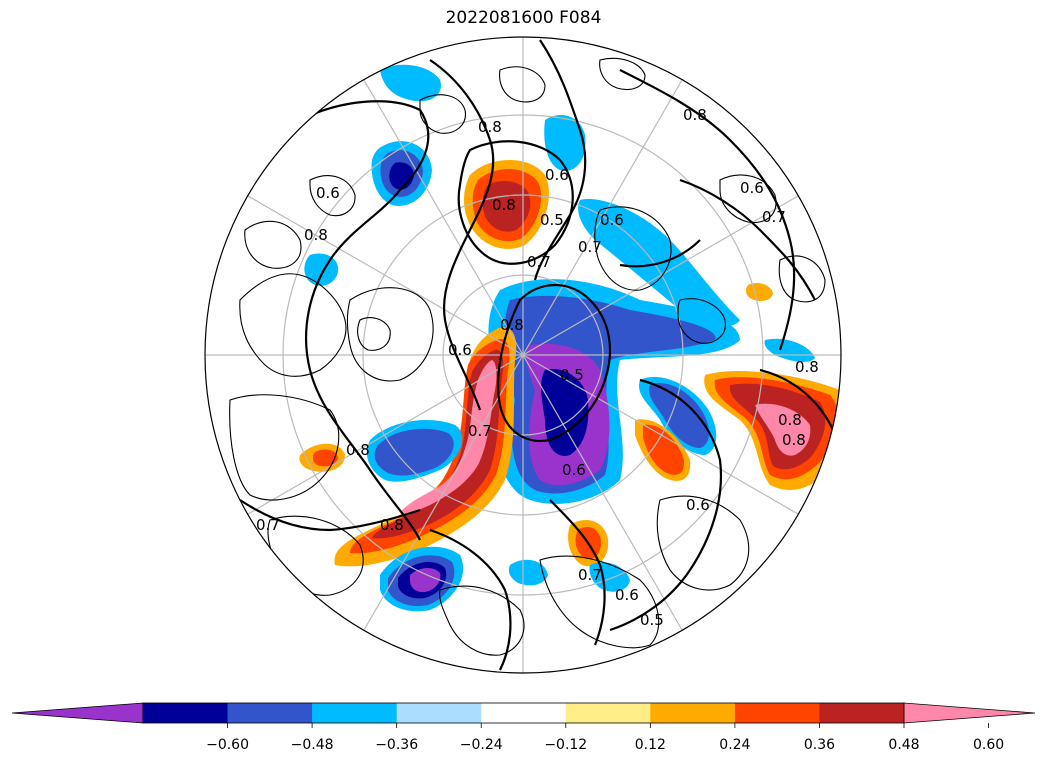 The height and width of the screenshot is (763, 1047). Describe the element at coordinates (481, 745) in the screenshot. I see `colorbar-tick-label: −0.24` at that location.